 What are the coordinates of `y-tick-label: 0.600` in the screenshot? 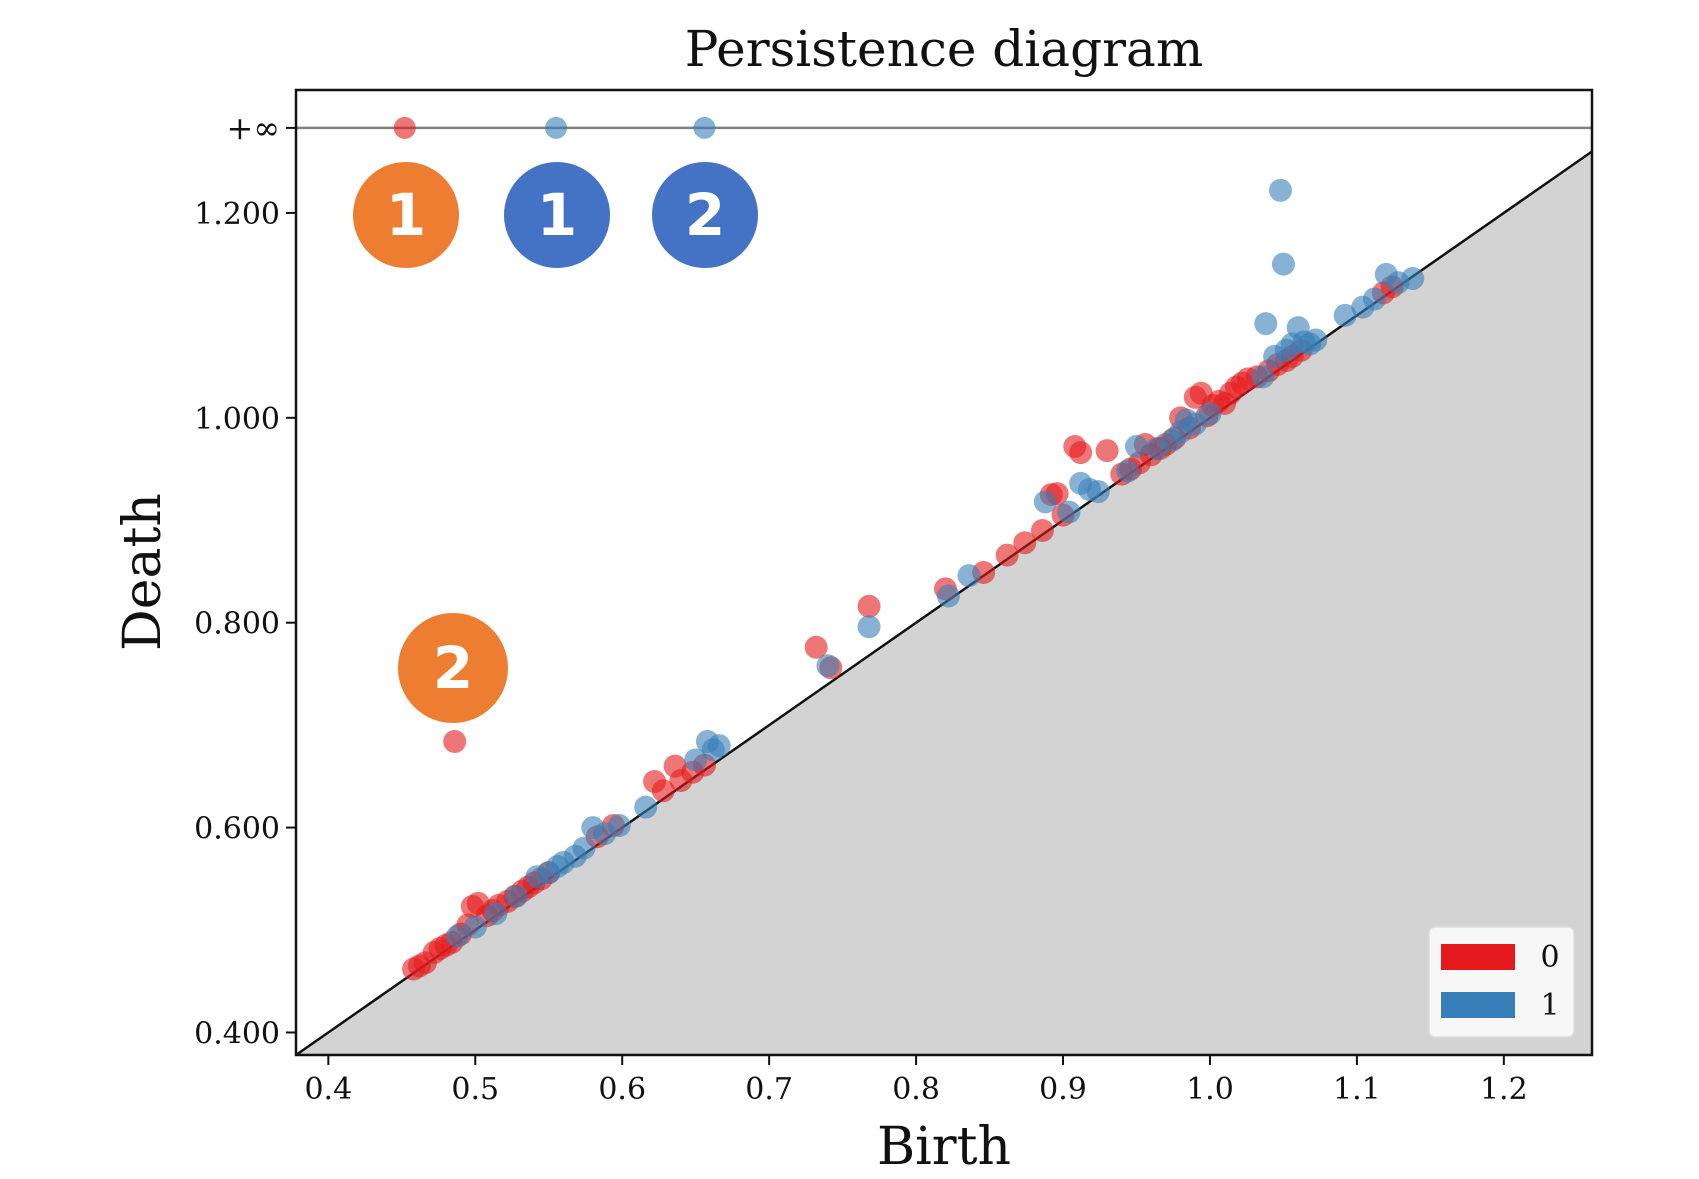 It's located at (237, 829).